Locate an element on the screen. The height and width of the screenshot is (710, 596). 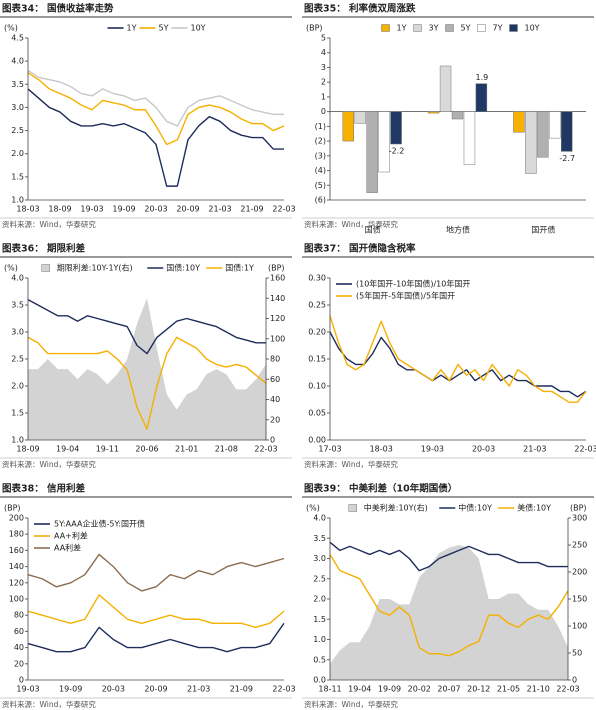
y-tick-label: 60 is located at coordinates (19, 631).